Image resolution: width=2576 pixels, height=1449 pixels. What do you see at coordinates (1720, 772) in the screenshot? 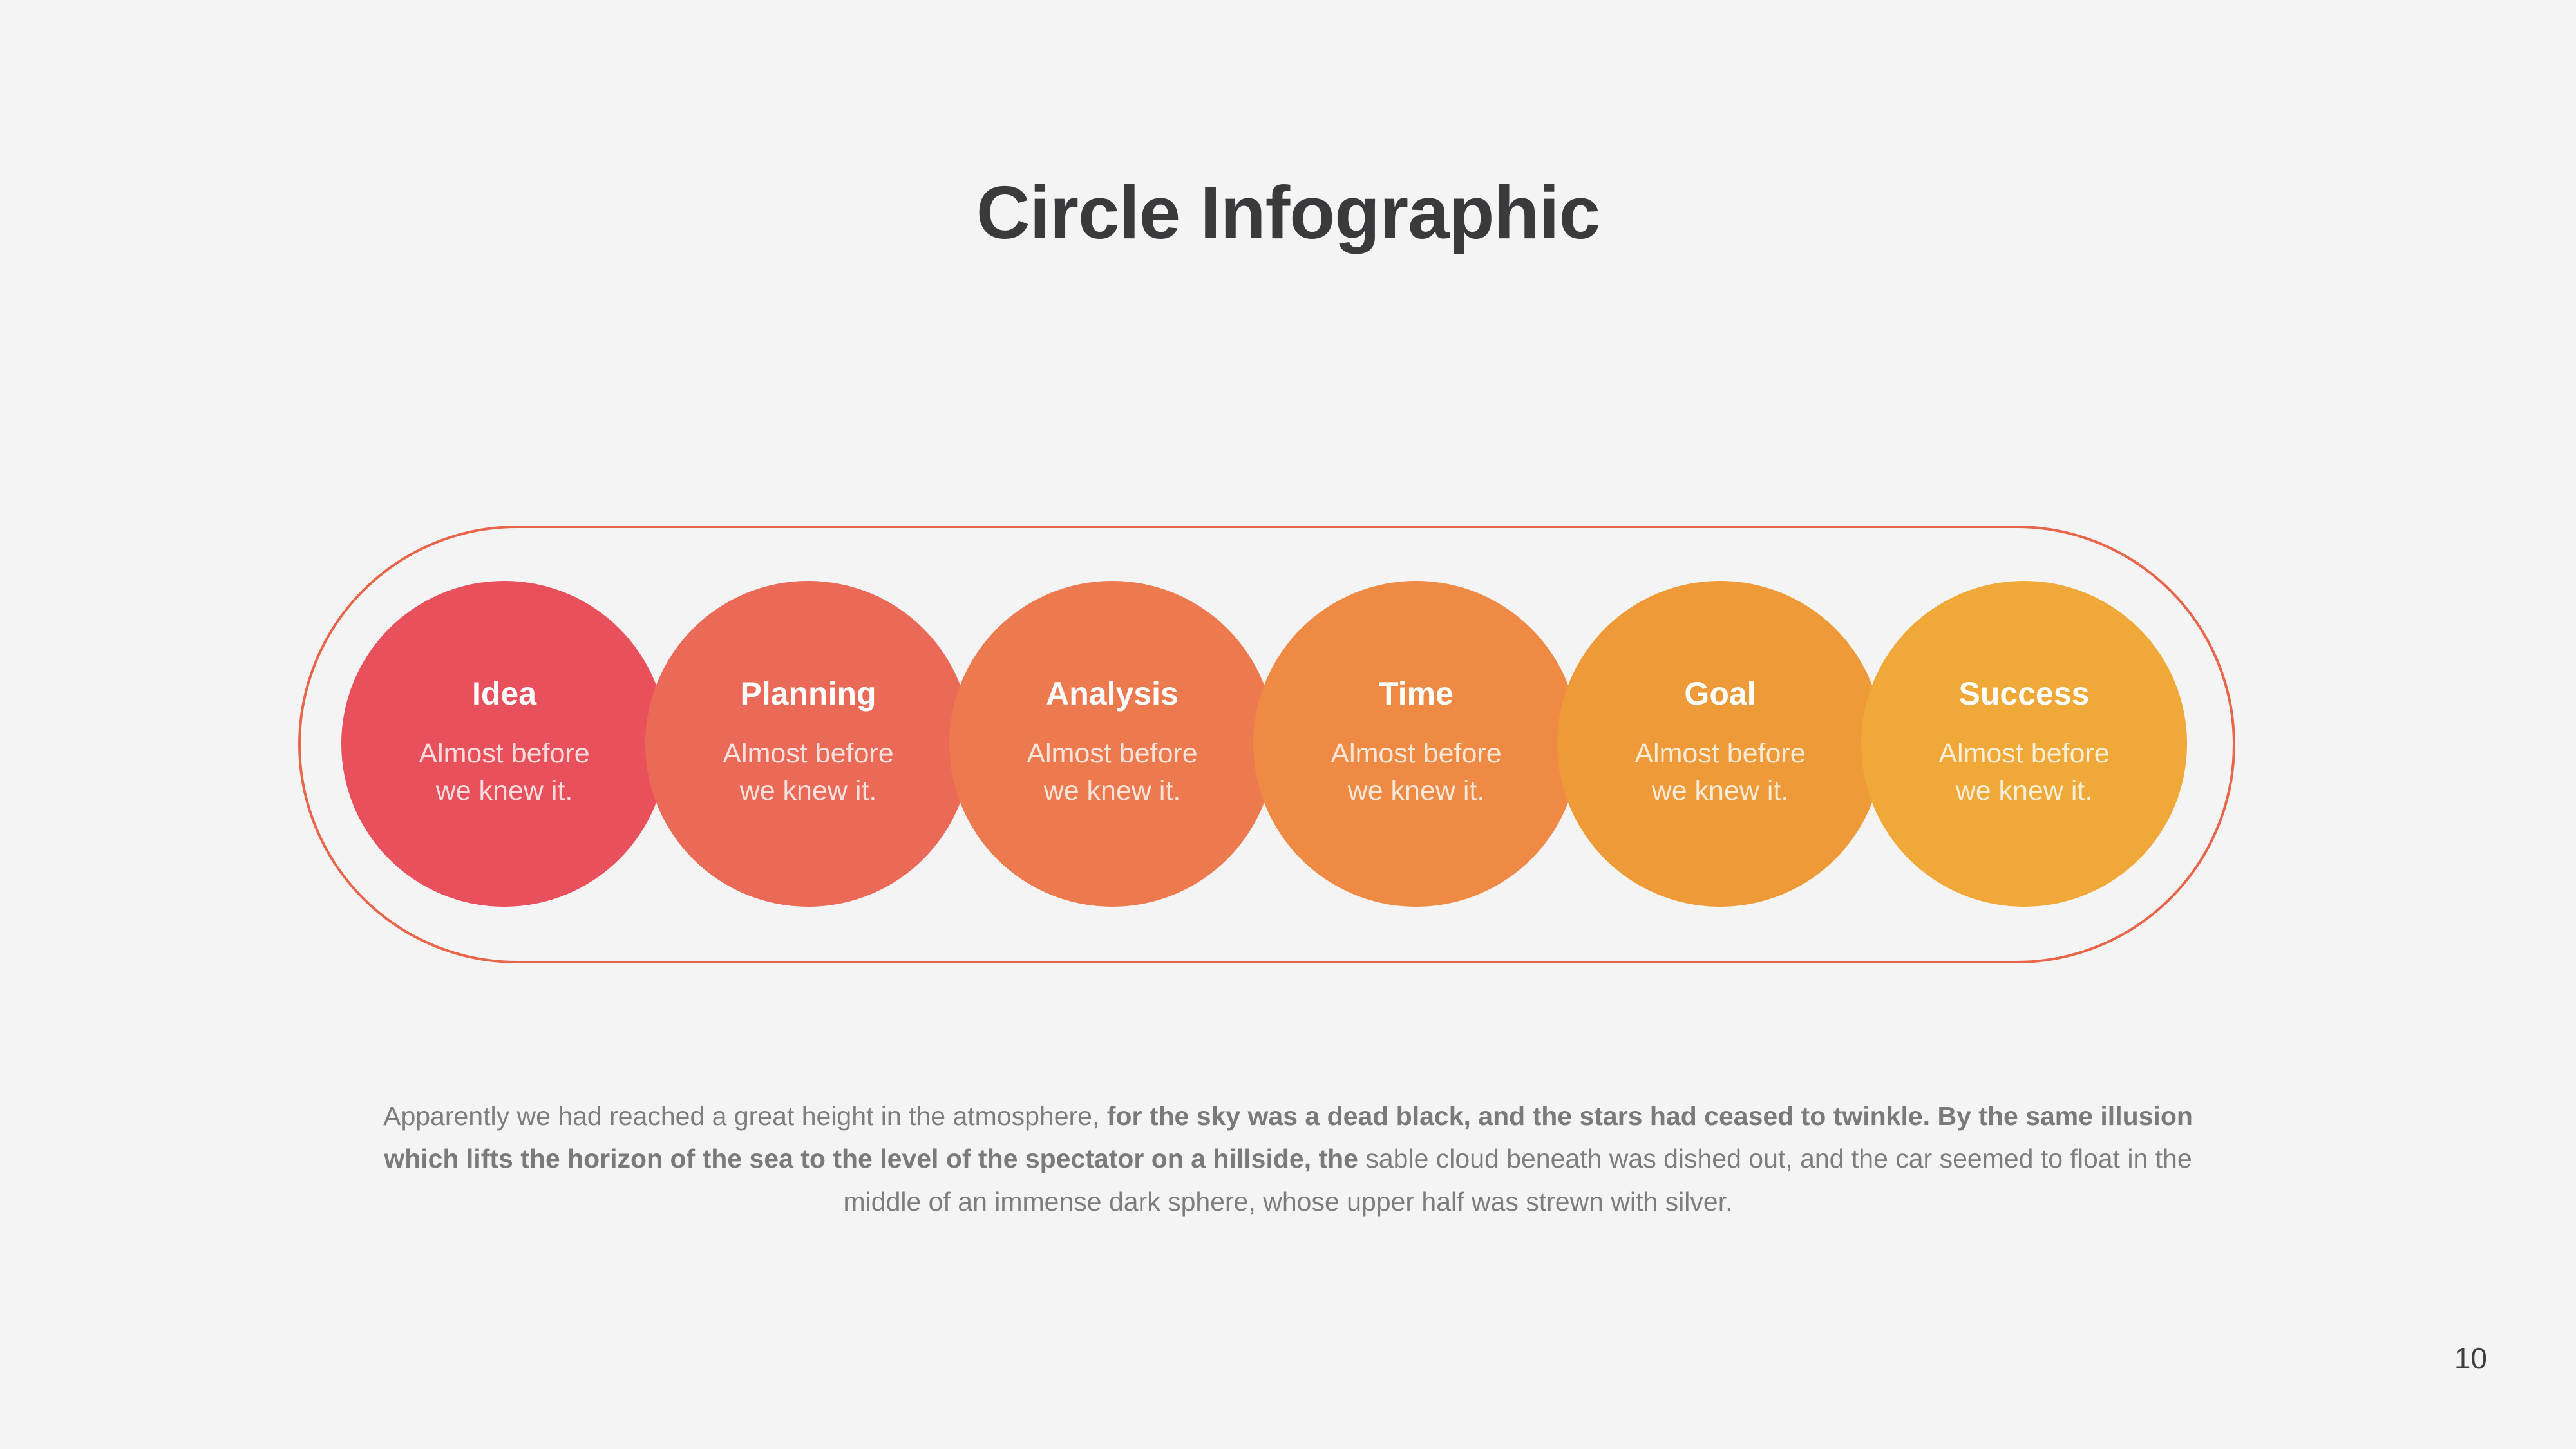
I see `circle-step-5-description: Almost before we knew it.` at bounding box center [1720, 772].